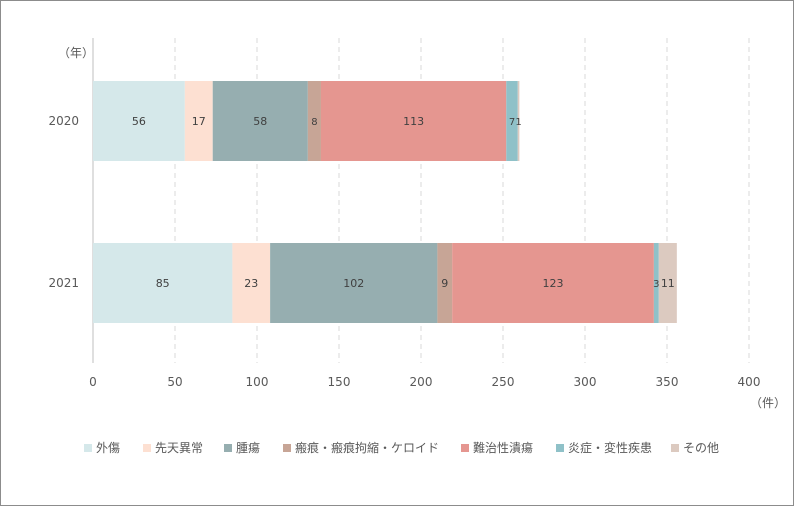  Describe the element at coordinates (63, 283) in the screenshot. I see `category-label-2021: 2021` at that location.